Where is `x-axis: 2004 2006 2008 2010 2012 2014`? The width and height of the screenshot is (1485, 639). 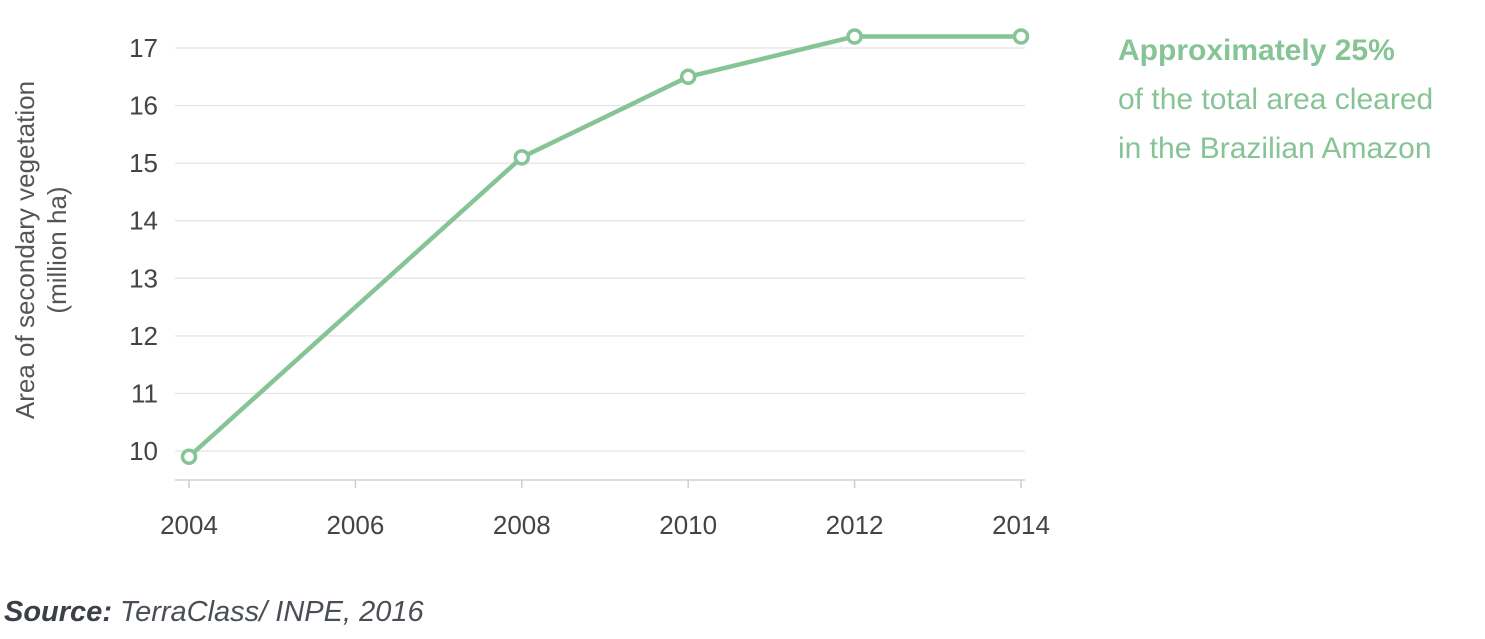 x-axis: 2004 2006 2008 2010 2012 2014 is located at coordinates (605, 509).